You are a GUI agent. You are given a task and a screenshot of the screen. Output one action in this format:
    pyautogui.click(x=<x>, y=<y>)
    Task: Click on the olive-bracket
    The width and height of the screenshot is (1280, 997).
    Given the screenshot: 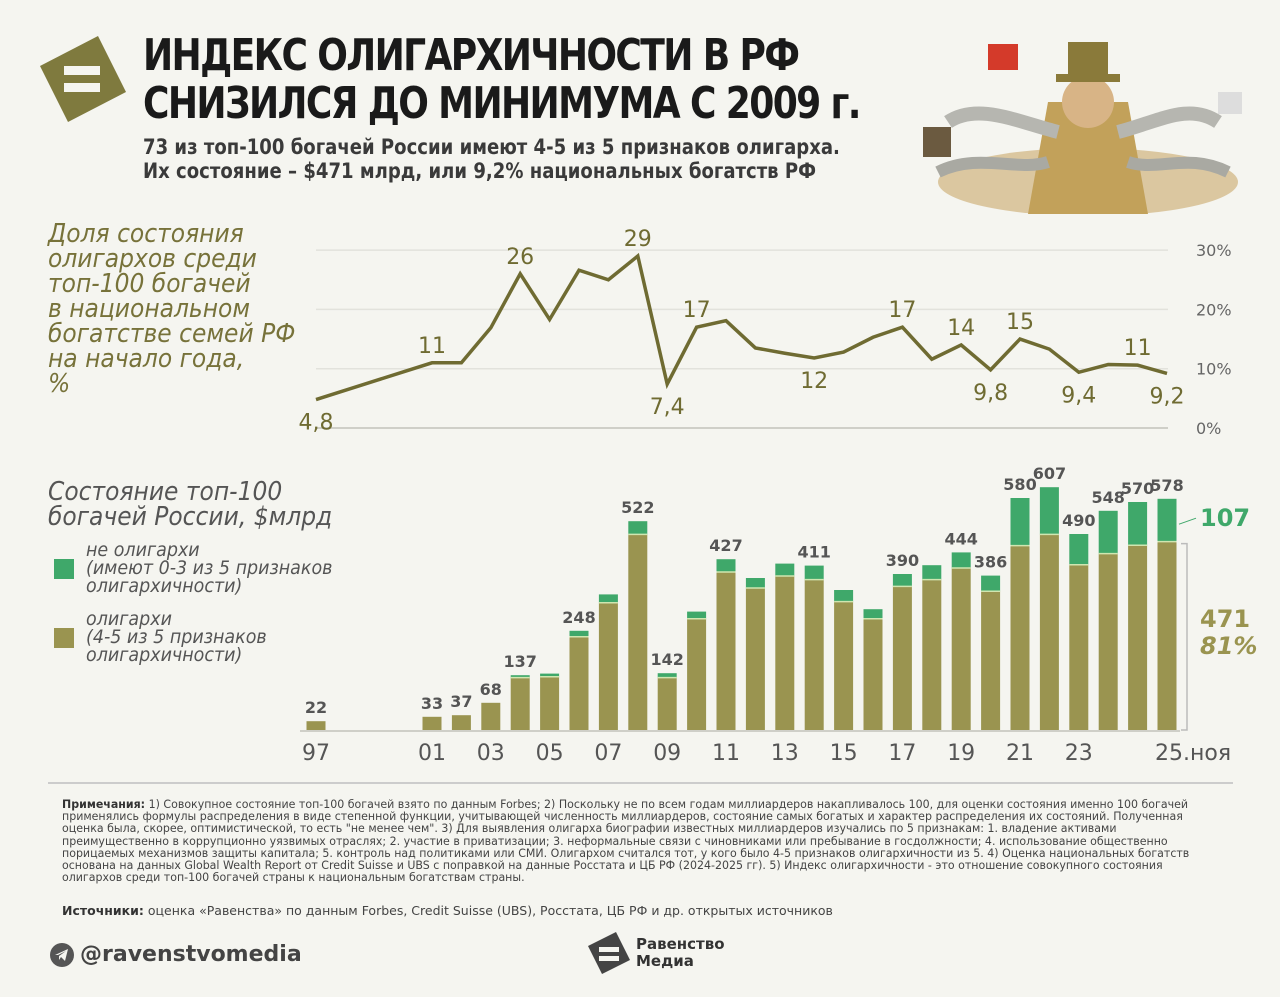 What is the action you would take?
    pyautogui.click(x=1184, y=636)
    